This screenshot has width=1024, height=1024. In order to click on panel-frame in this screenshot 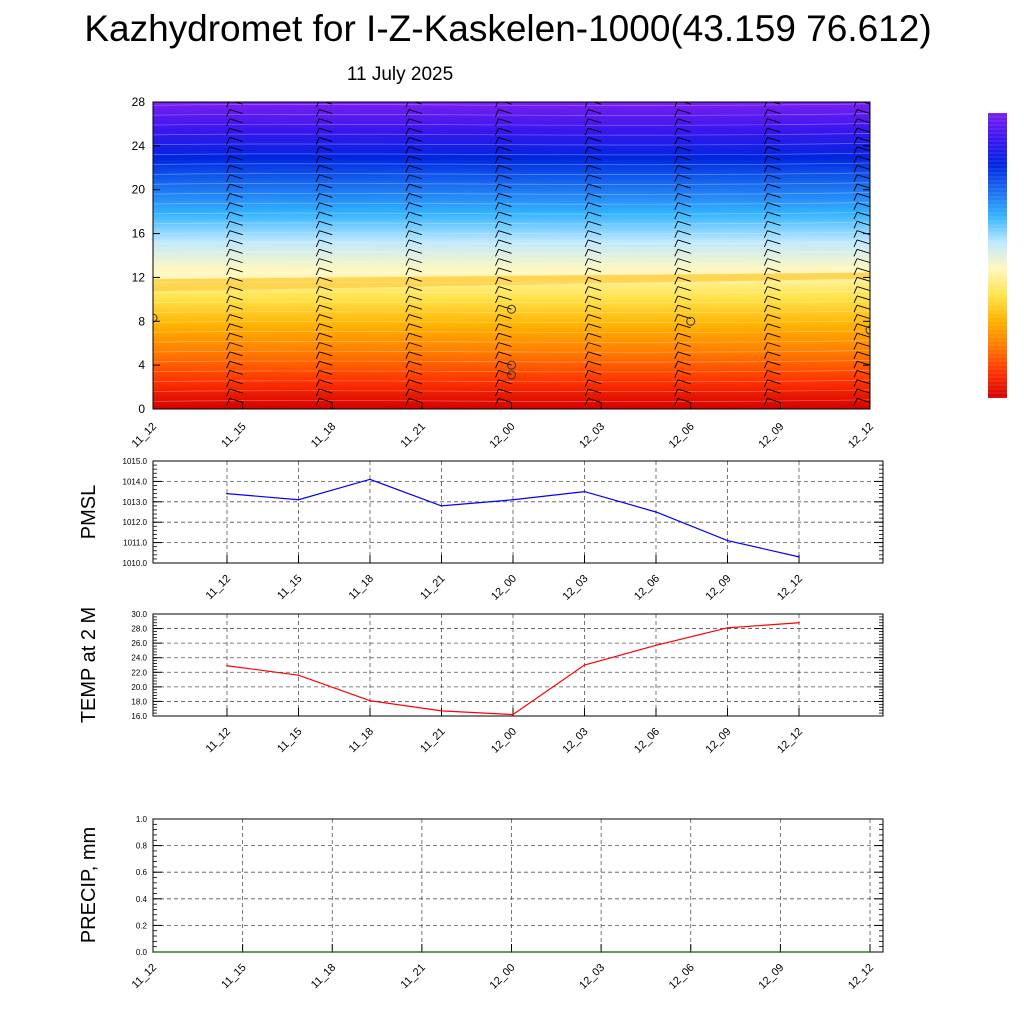, I will do `click(518, 665)`.